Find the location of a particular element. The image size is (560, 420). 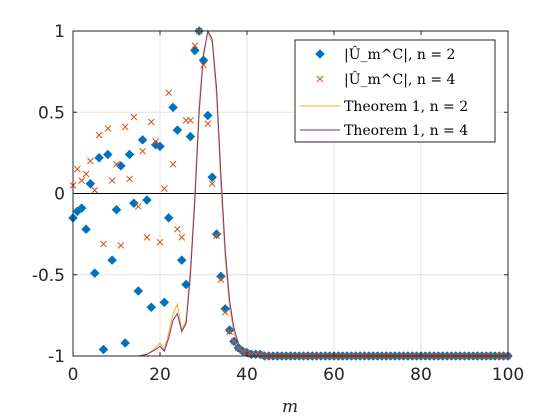

x-tick-label-1: 20 is located at coordinates (160, 375).